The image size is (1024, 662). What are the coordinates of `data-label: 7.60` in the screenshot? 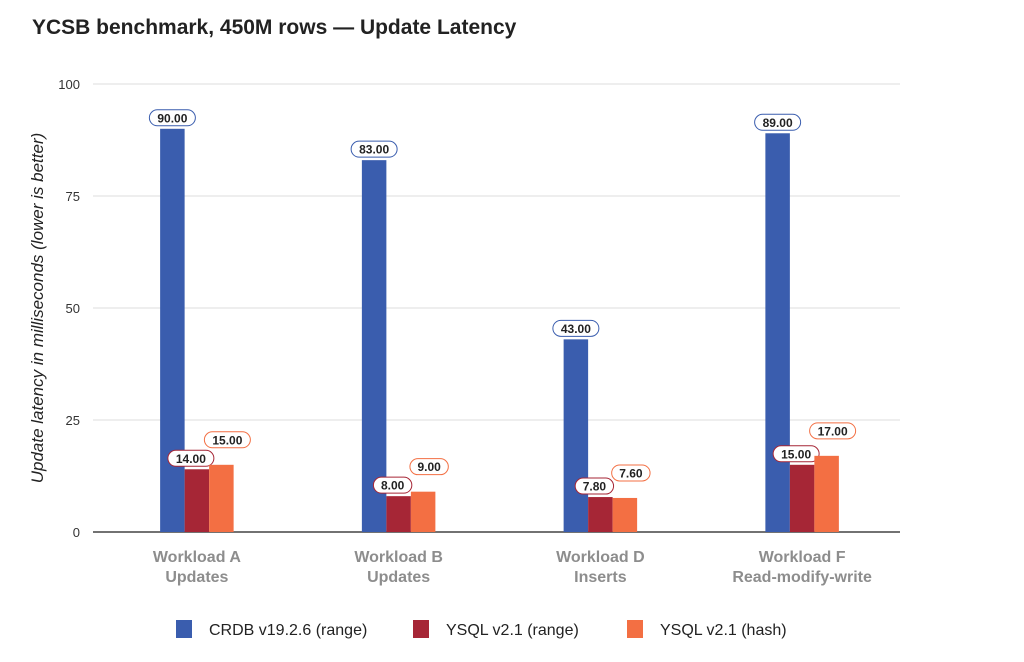 It's located at (631, 473).